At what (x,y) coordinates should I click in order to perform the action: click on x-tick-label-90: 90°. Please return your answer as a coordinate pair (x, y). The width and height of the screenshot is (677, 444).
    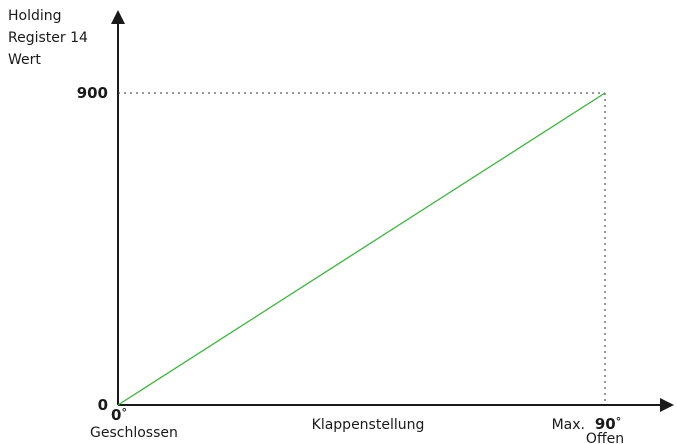
    Looking at the image, I should click on (608, 424).